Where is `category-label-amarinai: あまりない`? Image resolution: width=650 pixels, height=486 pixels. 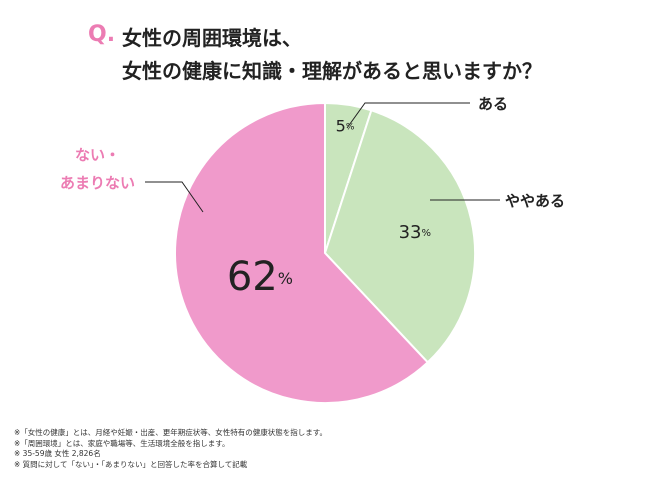
category-label-amarinai: あまりない is located at coordinates (97, 183).